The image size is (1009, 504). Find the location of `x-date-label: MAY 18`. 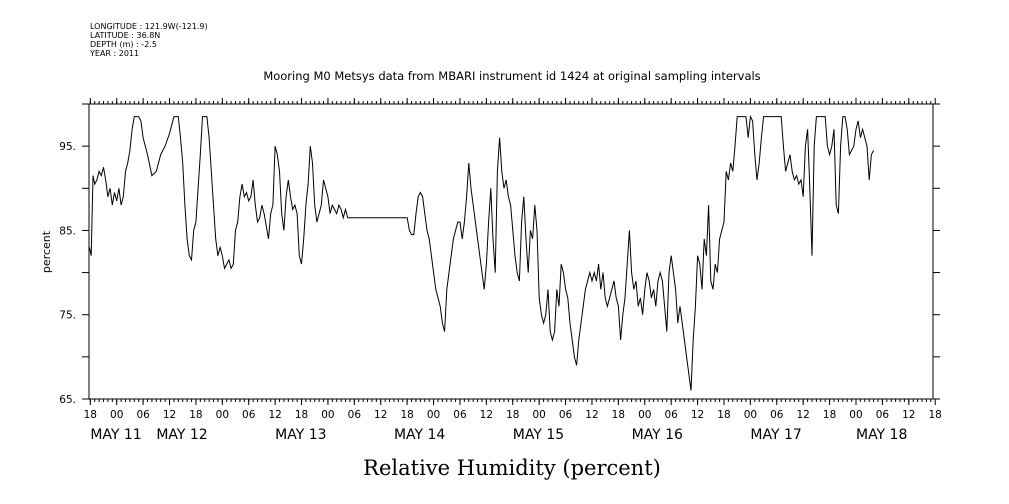

x-date-label: MAY 18 is located at coordinates (881, 435).